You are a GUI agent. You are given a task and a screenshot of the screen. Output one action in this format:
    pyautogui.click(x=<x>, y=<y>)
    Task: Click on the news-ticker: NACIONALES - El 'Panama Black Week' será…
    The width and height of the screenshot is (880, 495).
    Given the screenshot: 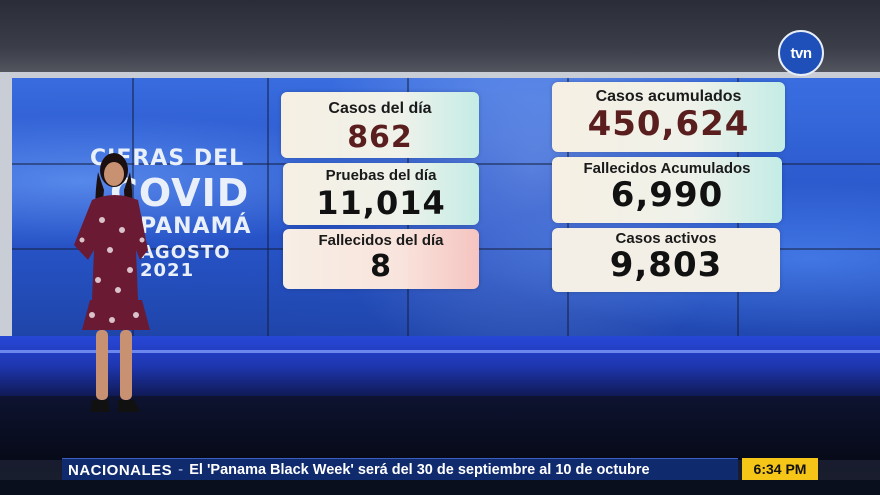 What is the action you would take?
    pyautogui.click(x=400, y=469)
    